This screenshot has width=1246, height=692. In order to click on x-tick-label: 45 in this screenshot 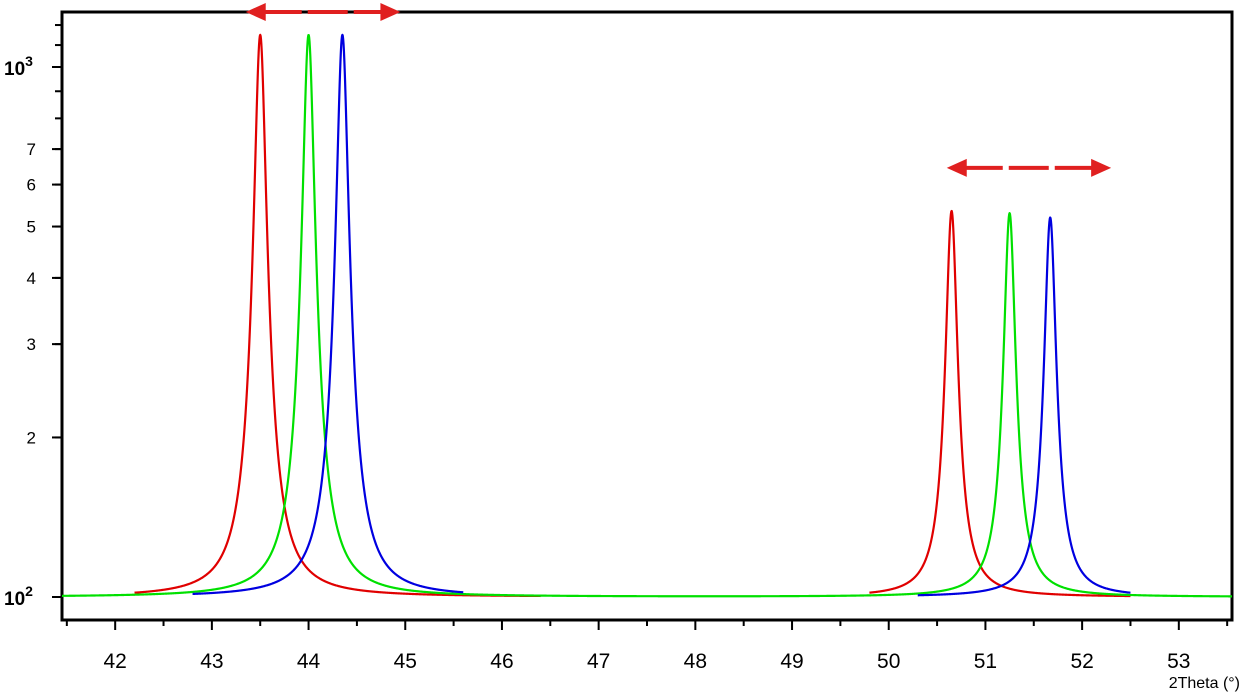, I will do `click(405, 661)`.